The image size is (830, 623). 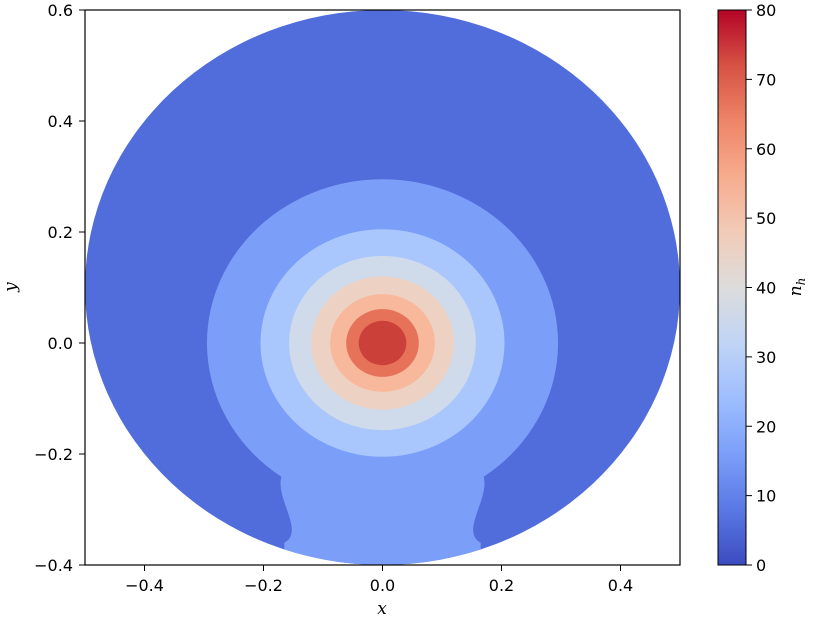 I want to click on colorbar-label: nh, so click(x=797, y=287).